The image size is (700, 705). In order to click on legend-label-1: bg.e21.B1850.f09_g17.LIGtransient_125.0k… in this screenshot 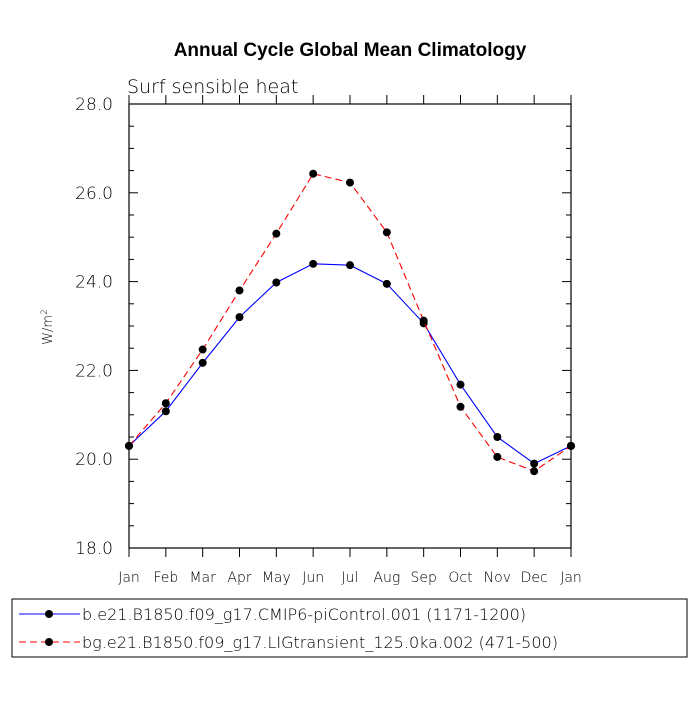, I will do `click(320, 642)`.